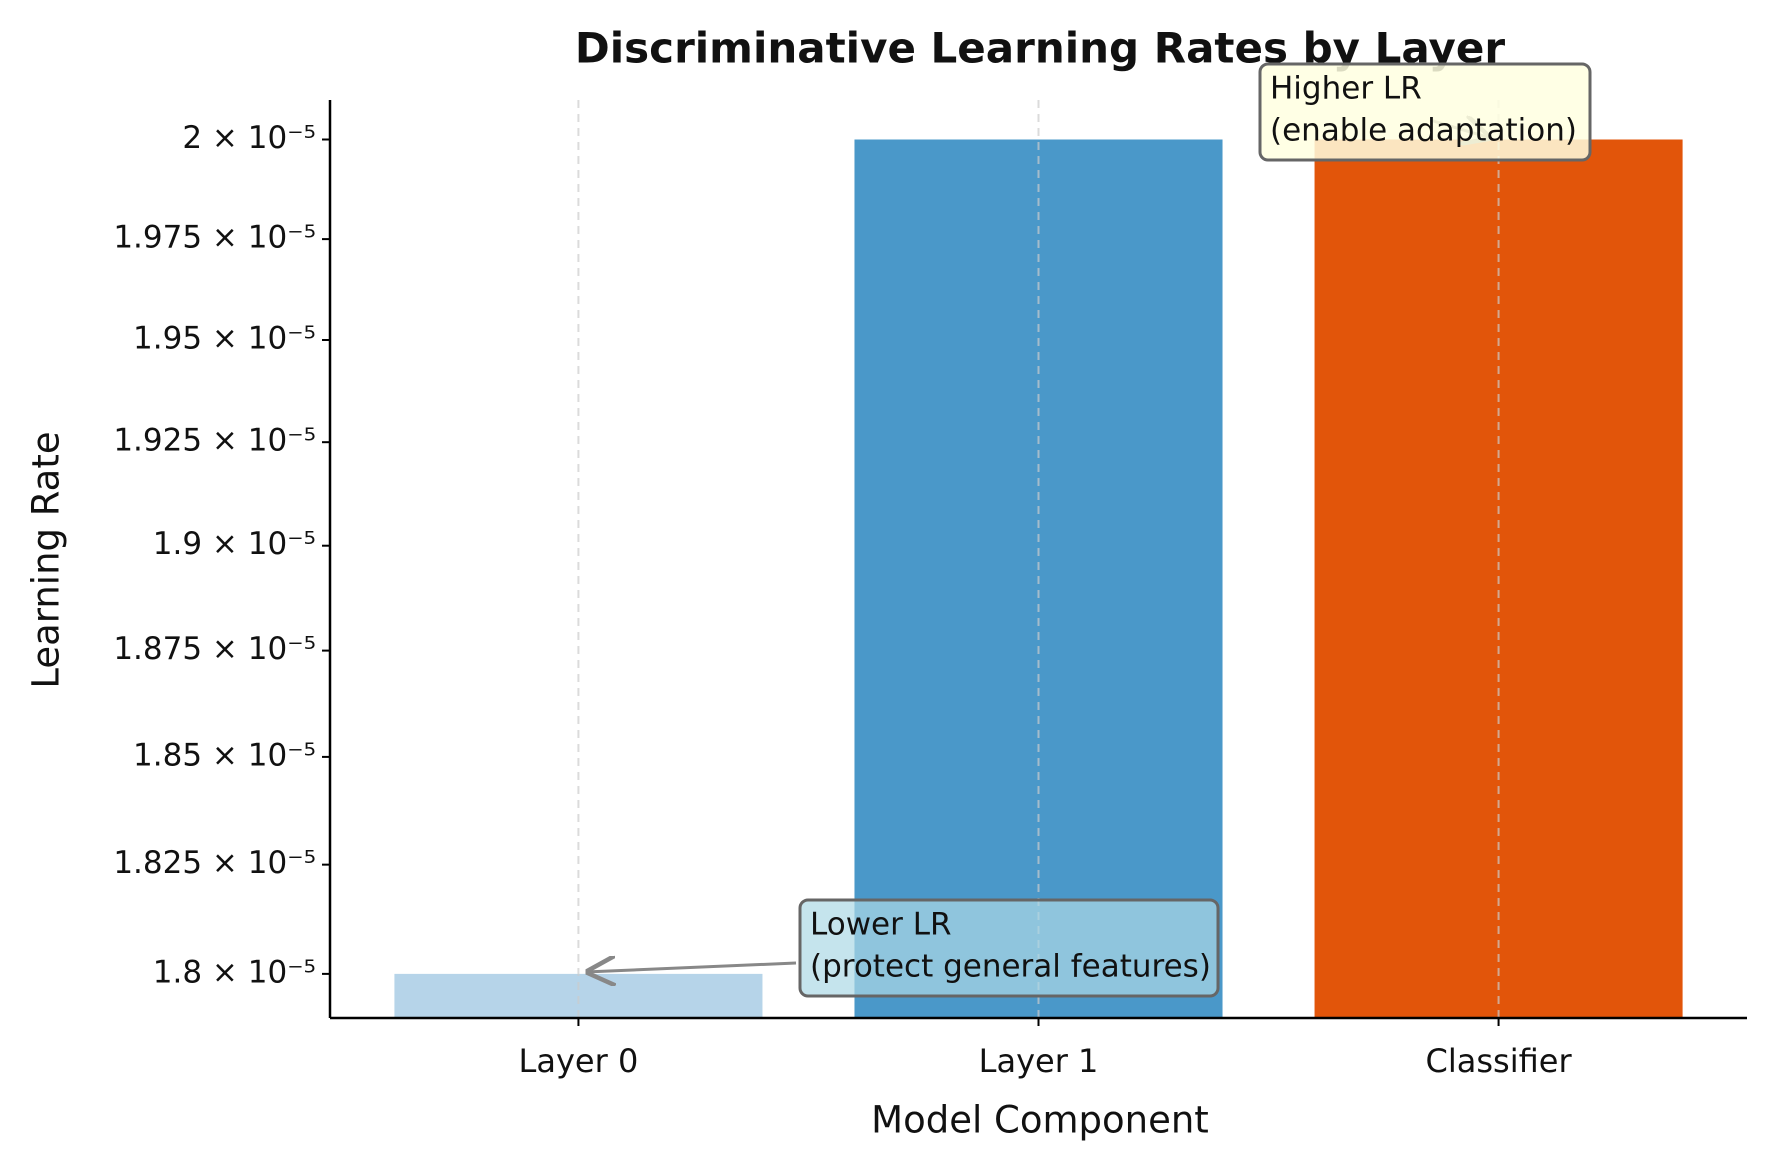 The width and height of the screenshot is (1770, 1170). Describe the element at coordinates (234, 544) in the screenshot. I see `y-tick-label: 1.9 × 10⁻⁵` at that location.